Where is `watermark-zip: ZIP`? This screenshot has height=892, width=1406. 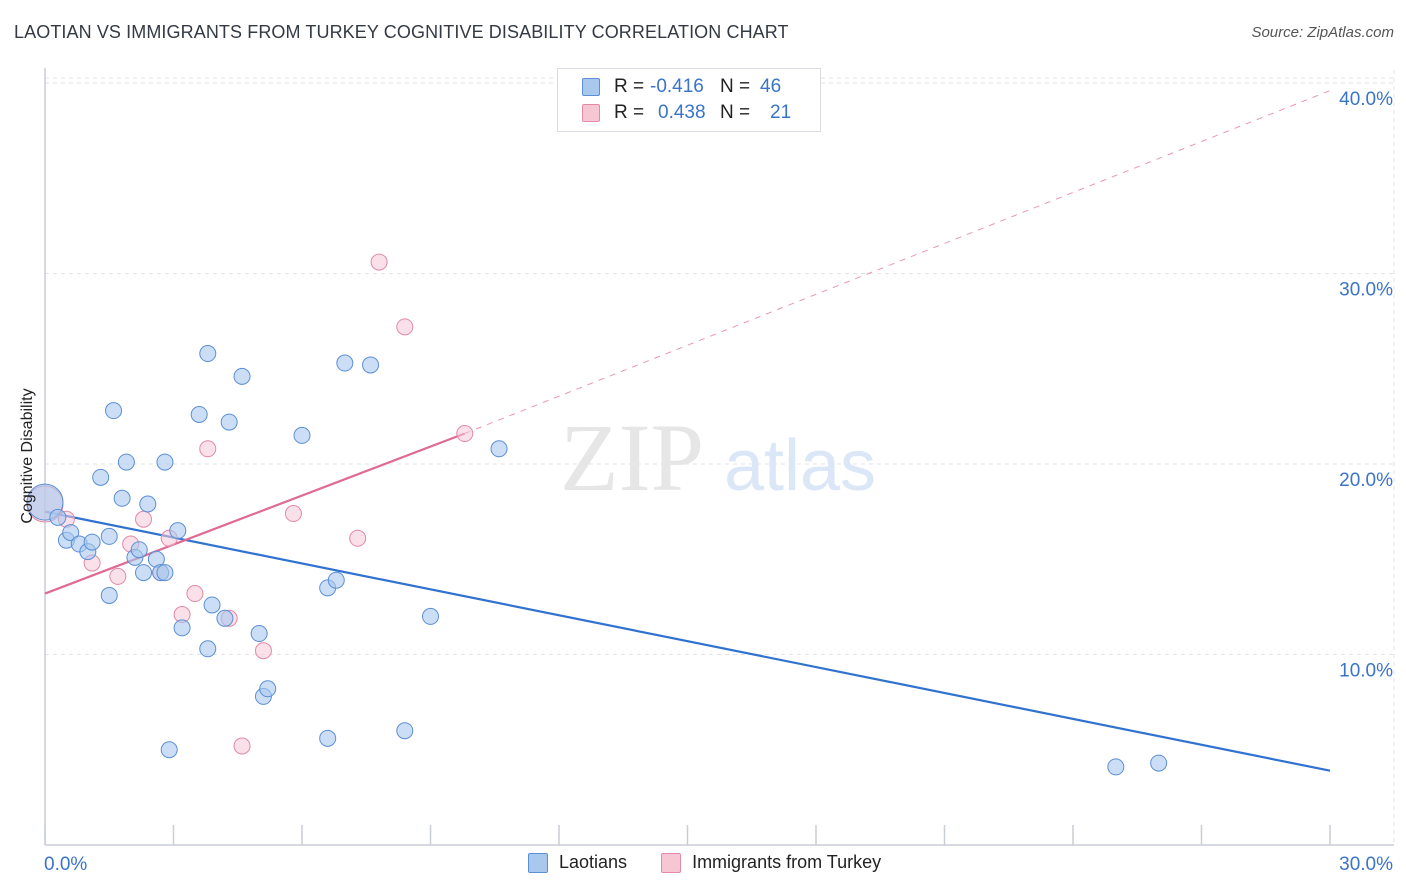
watermark-zip: ZIP is located at coordinates (632, 457).